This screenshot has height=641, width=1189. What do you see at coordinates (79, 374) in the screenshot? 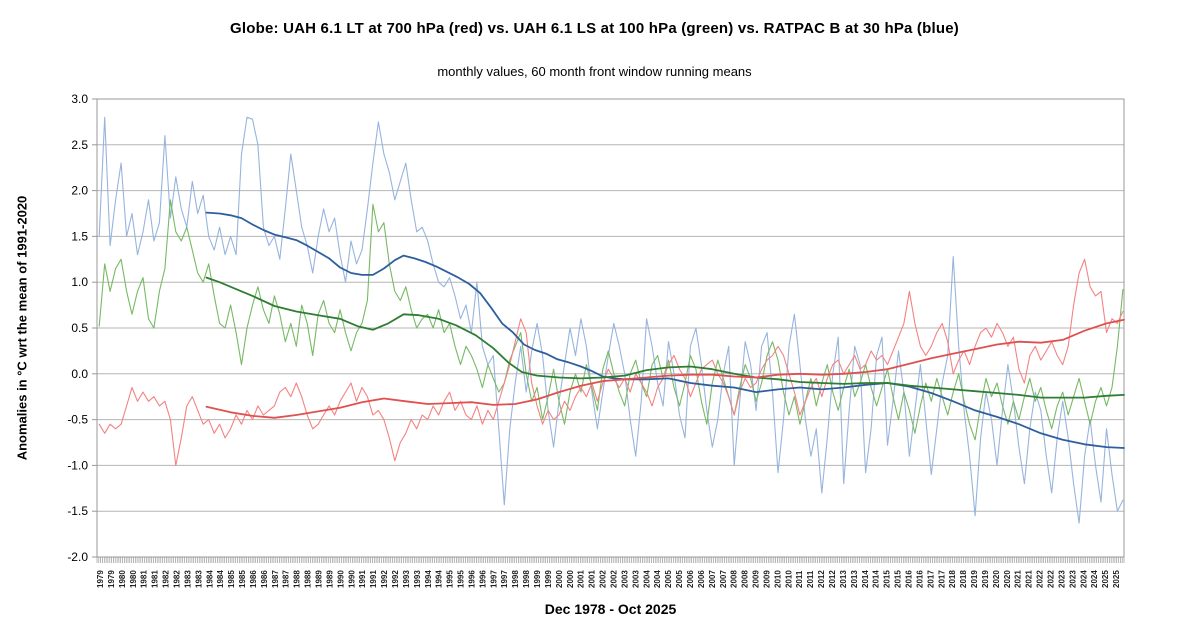
I see `y-tick-label: 0.0` at bounding box center [79, 374].